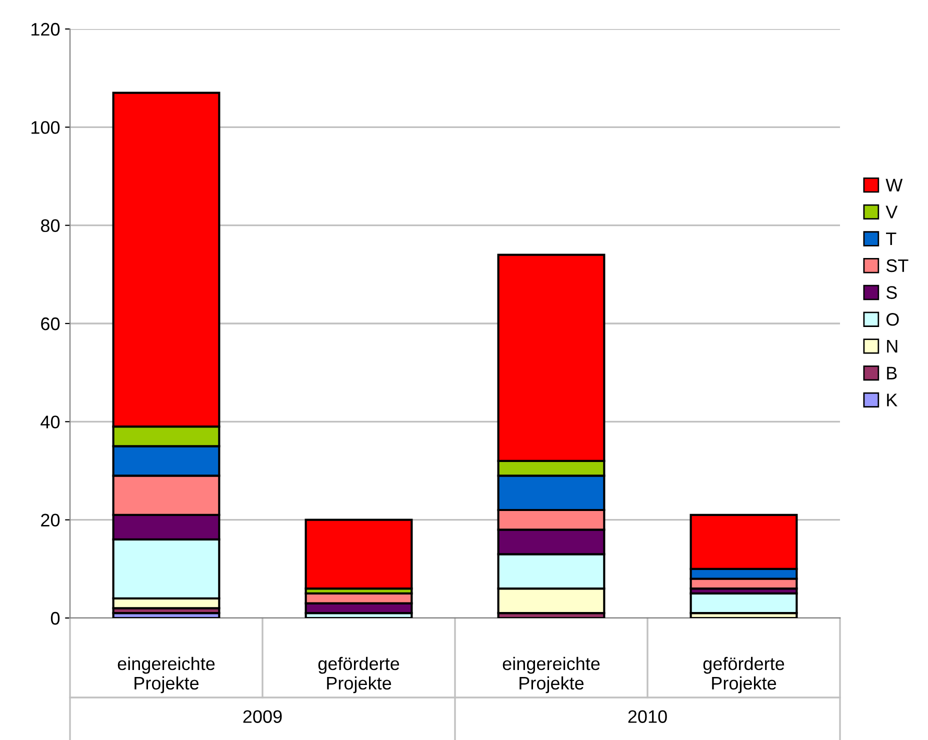  Describe the element at coordinates (50, 225) in the screenshot. I see `y-tick-label: 80` at that location.